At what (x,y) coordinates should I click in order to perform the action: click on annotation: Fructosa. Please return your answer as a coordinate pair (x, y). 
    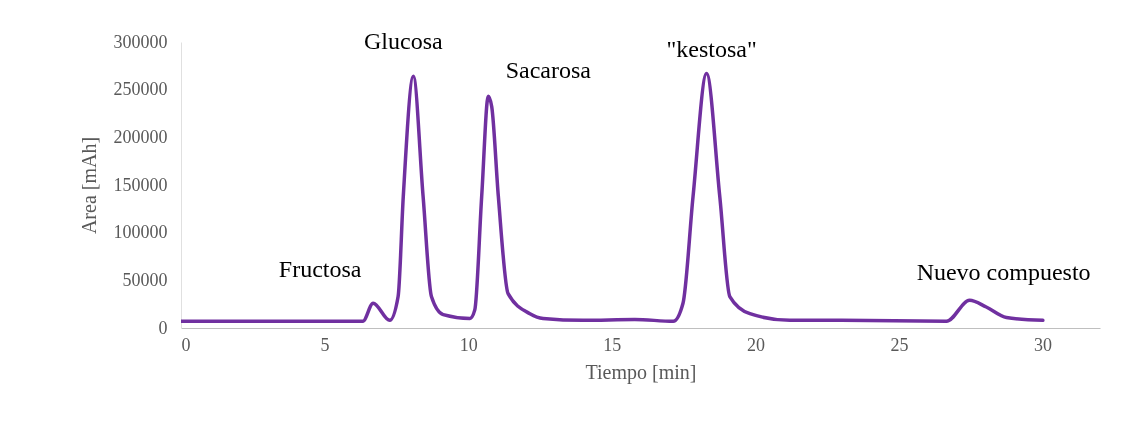
    Looking at the image, I should click on (320, 269).